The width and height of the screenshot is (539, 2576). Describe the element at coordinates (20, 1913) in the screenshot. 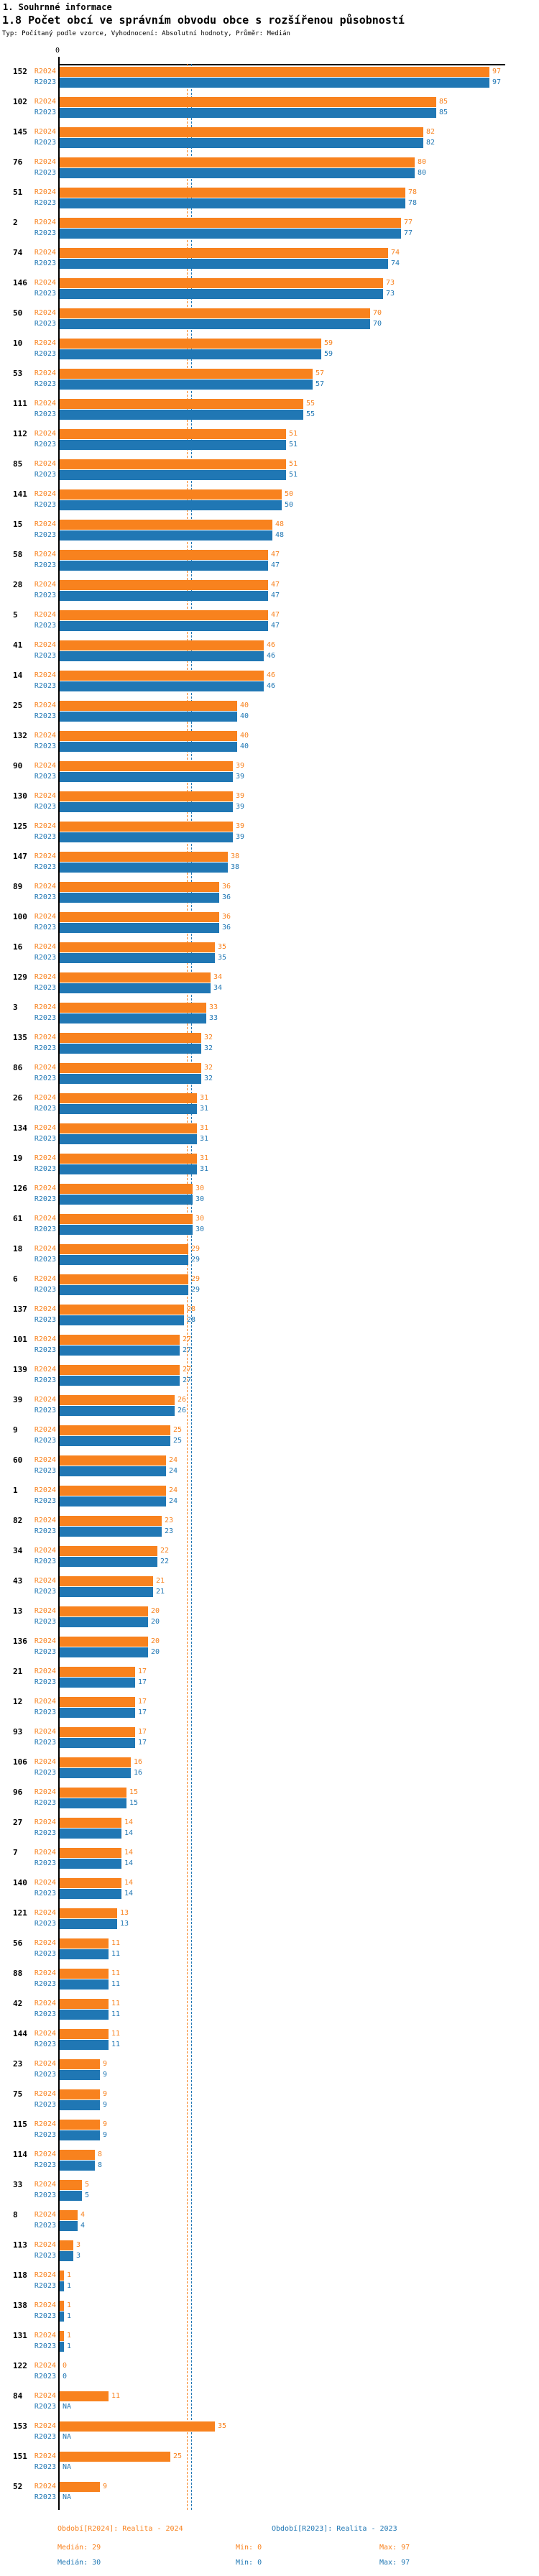

I see `category-label: 121` at that location.